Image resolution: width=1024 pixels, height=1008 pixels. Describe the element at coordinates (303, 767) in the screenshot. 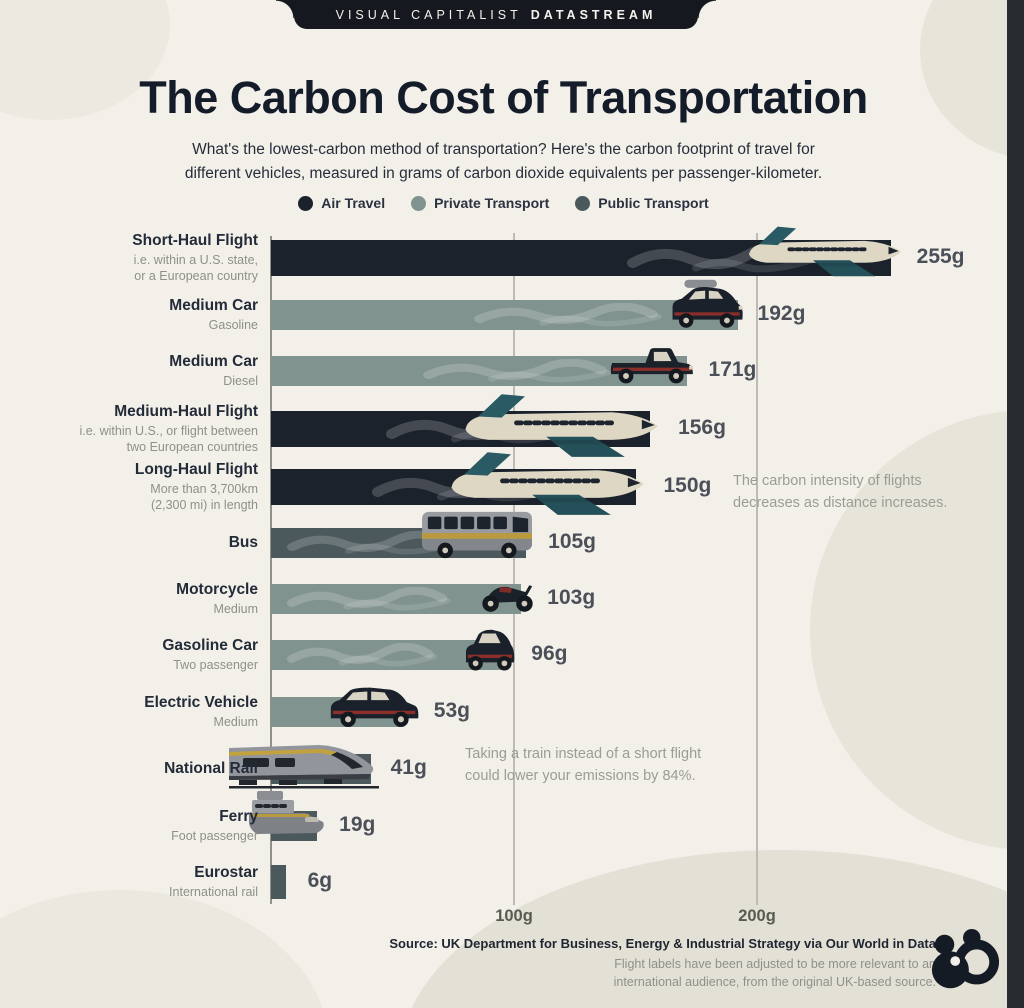

I see `train-icon` at that location.